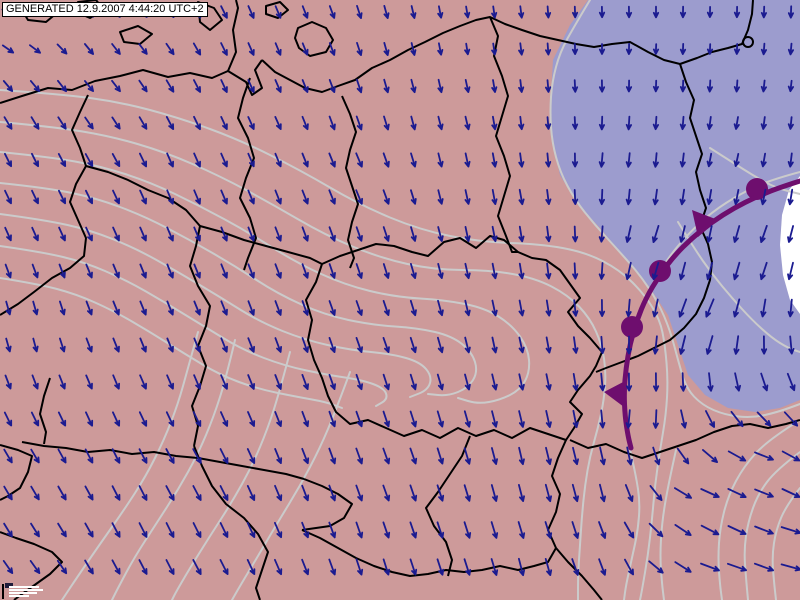 The image size is (800, 600). What do you see at coordinates (710, 314) in the screenshot?
I see `front-line` at bounding box center [710, 314].